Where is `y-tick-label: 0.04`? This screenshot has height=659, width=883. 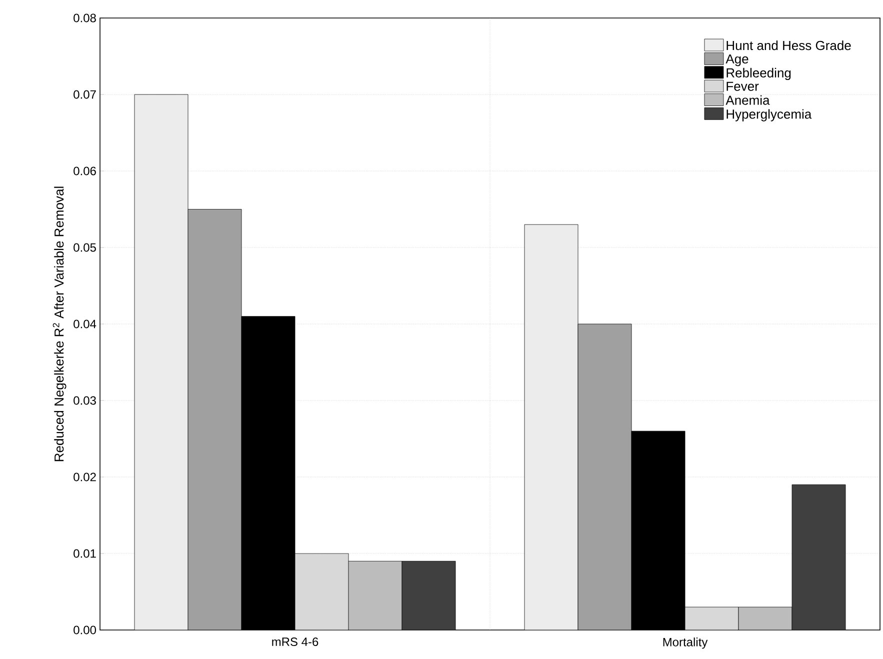
y-tick-label: 0.04 is located at coordinates (85, 324).